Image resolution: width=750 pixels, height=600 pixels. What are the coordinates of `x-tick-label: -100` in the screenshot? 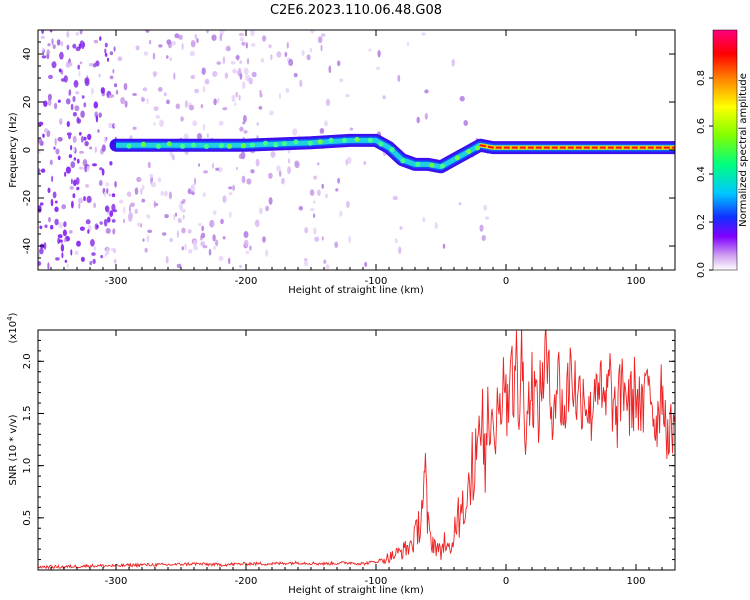 It's located at (376, 281).